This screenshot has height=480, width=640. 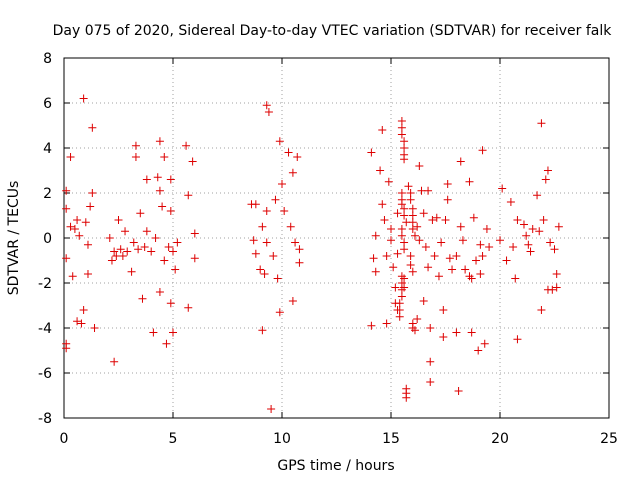 I want to click on y-axis-label: SDTVAR / TECUs, so click(x=14, y=238).